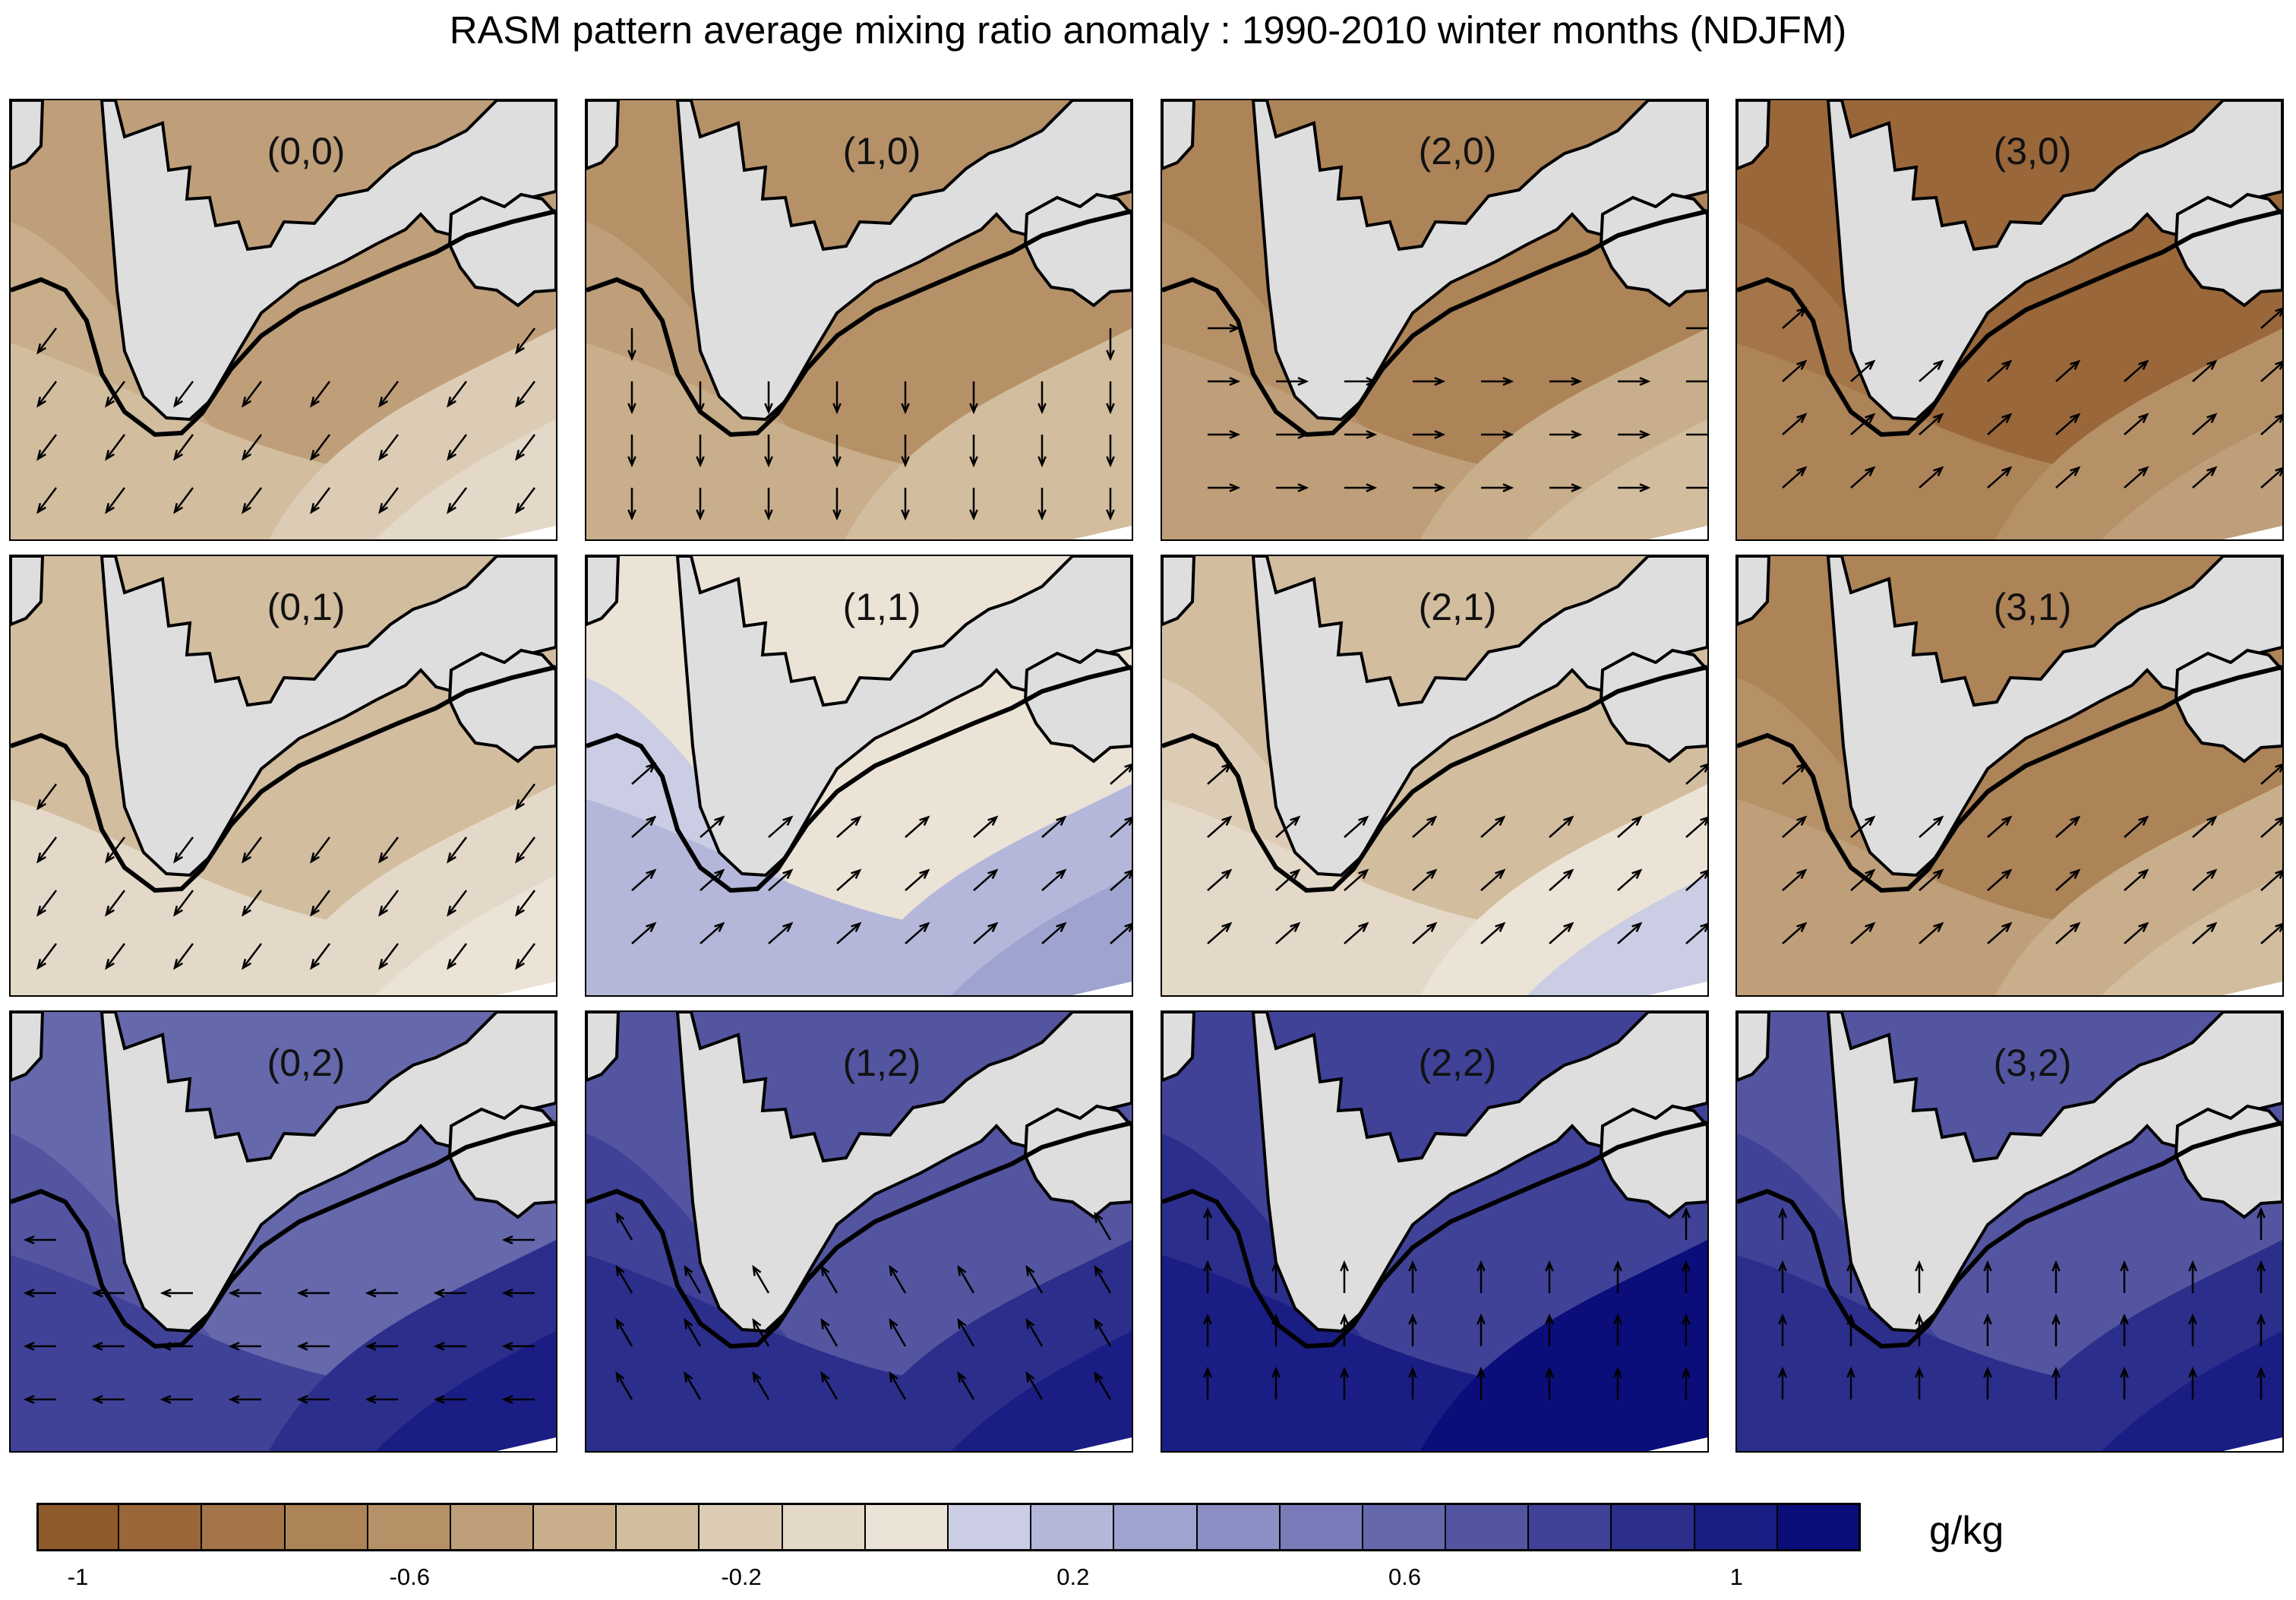 Image resolution: width=2296 pixels, height=1600 pixels. Describe the element at coordinates (1736, 1577) in the screenshot. I see `colorbar-tick-label: 1` at that location.